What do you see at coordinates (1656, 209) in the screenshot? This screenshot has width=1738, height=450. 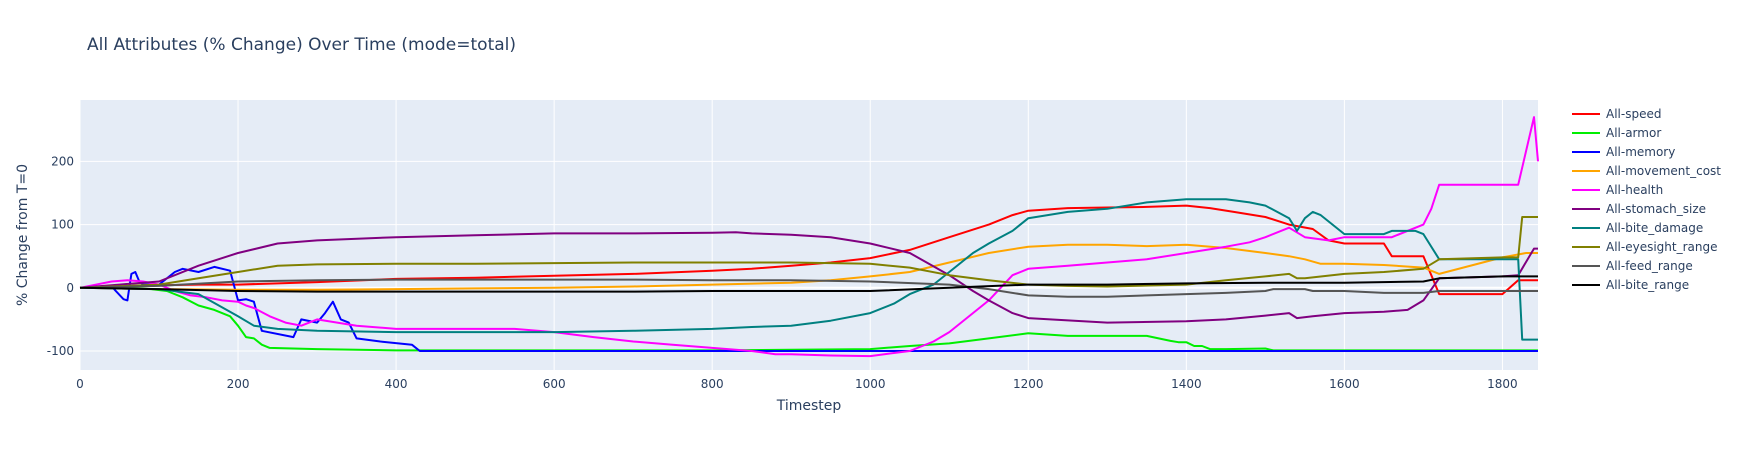 I see `legend-label: All-stomach_size` at bounding box center [1656, 209].